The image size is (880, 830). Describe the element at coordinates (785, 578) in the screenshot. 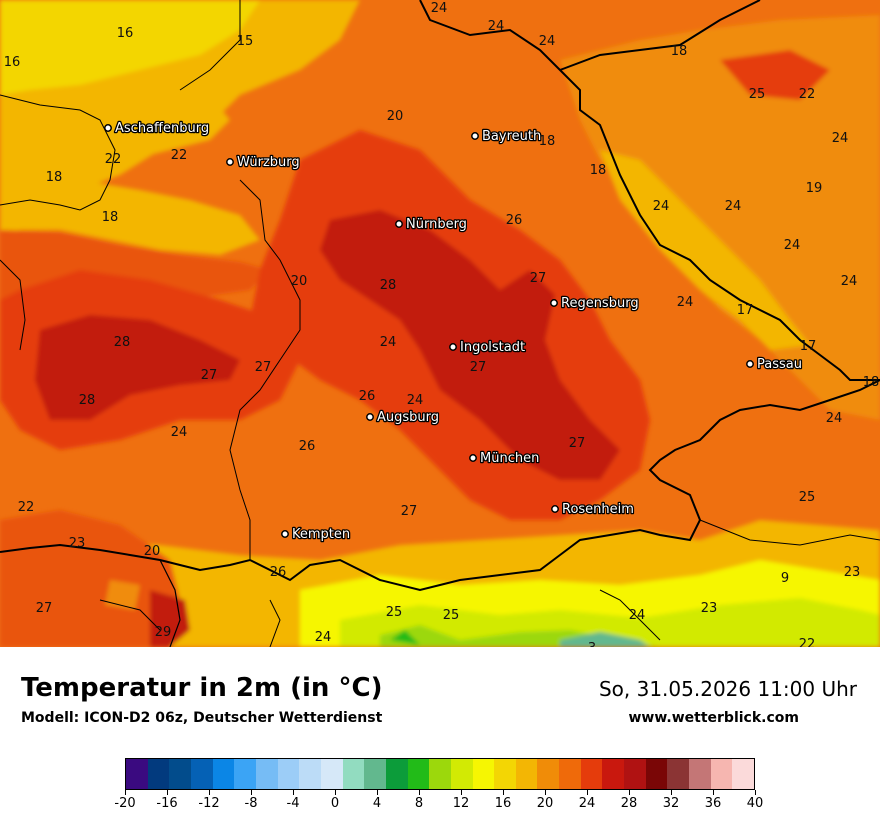

I see `temperature-value: 9` at that location.